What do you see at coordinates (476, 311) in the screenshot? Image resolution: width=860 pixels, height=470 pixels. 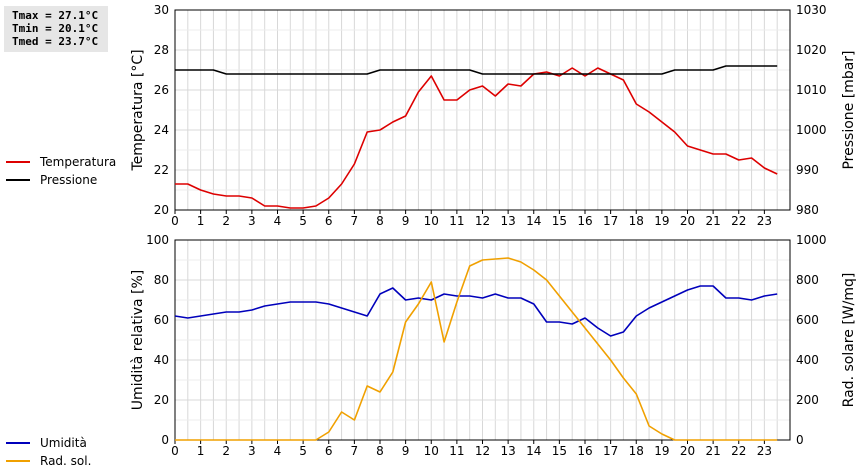 I see `series-line-umidit` at bounding box center [476, 311].